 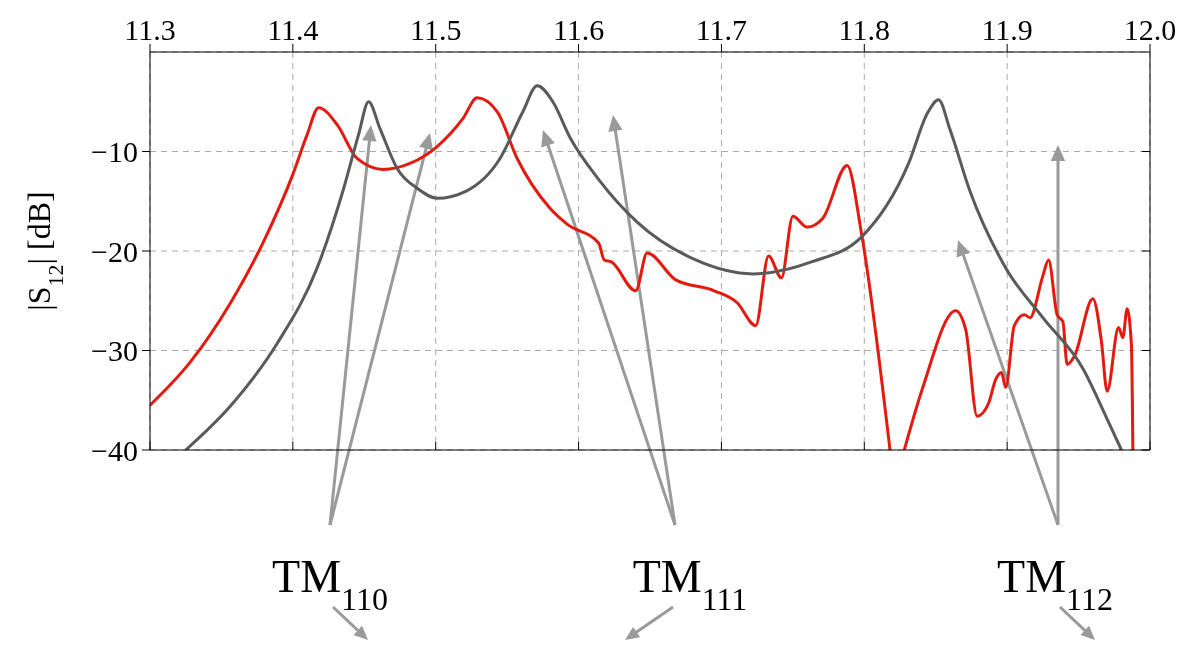 What do you see at coordinates (114, 152) in the screenshot?
I see `y-tick-label: −10` at bounding box center [114, 152].